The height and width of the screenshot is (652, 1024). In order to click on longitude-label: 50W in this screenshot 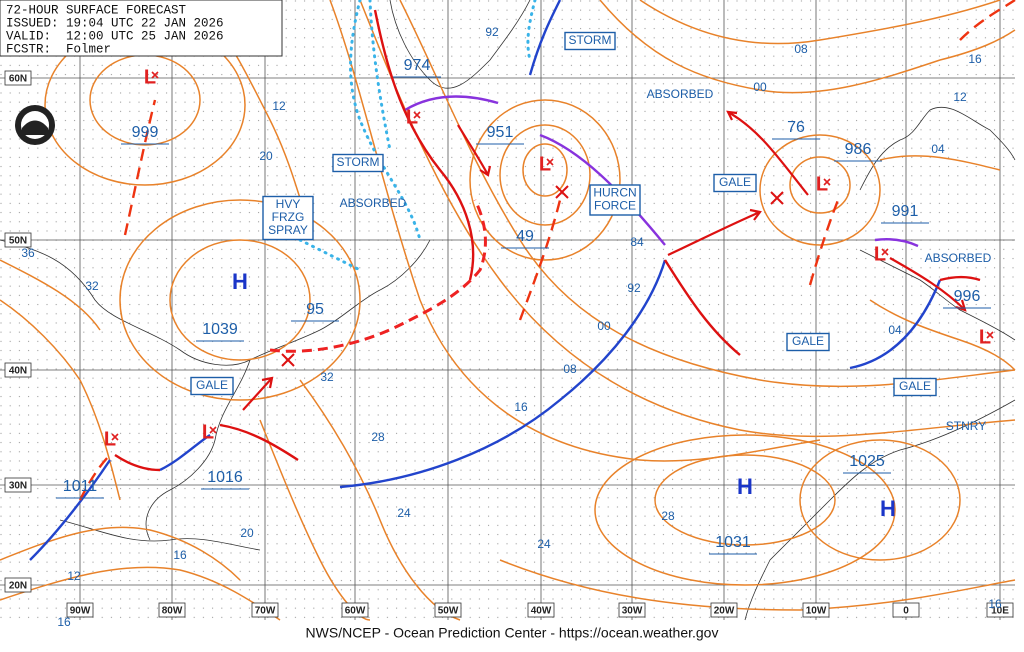, I will do `click(448, 611)`.